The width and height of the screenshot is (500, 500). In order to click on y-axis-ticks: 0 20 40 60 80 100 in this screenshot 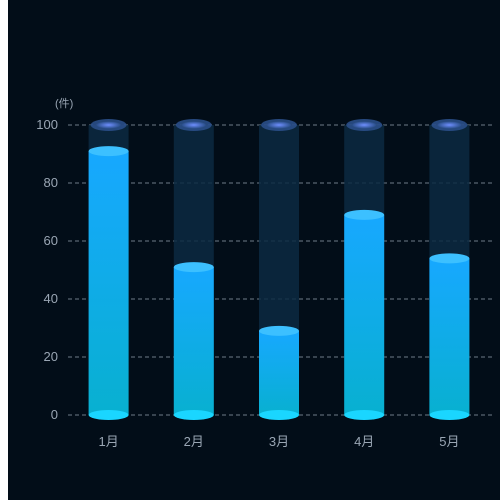, I will do `click(47, 269)`.